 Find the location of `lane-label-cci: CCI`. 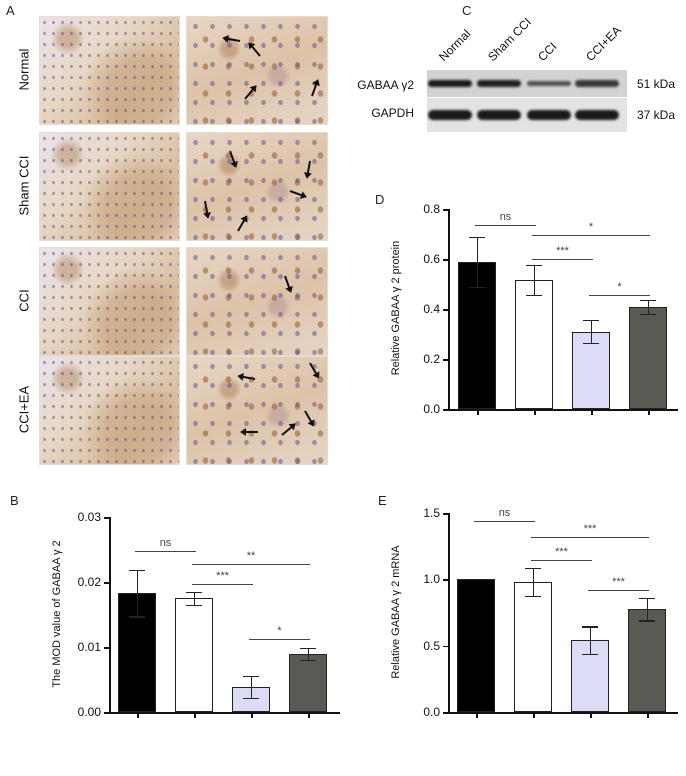

lane-label-cci: CCI is located at coordinates (547, 51).